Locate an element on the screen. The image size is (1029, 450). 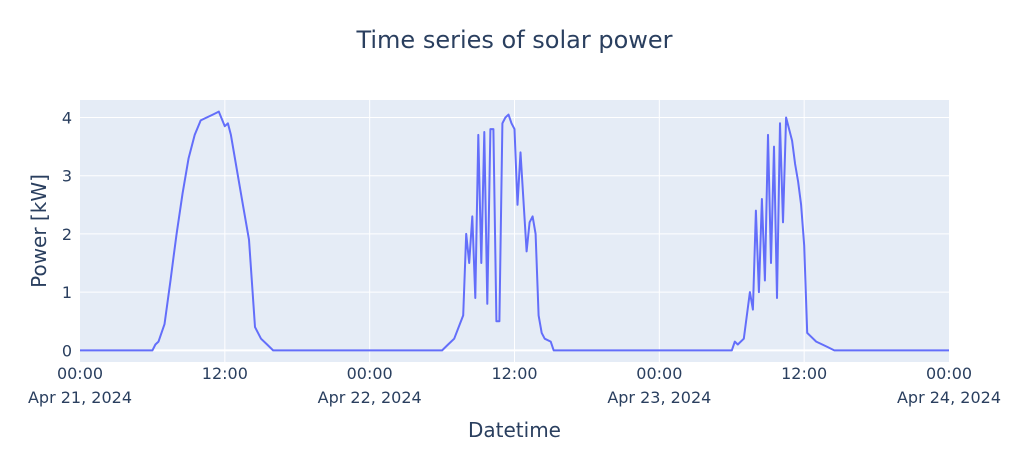
y-tick-label: 4 is located at coordinates (67, 117).